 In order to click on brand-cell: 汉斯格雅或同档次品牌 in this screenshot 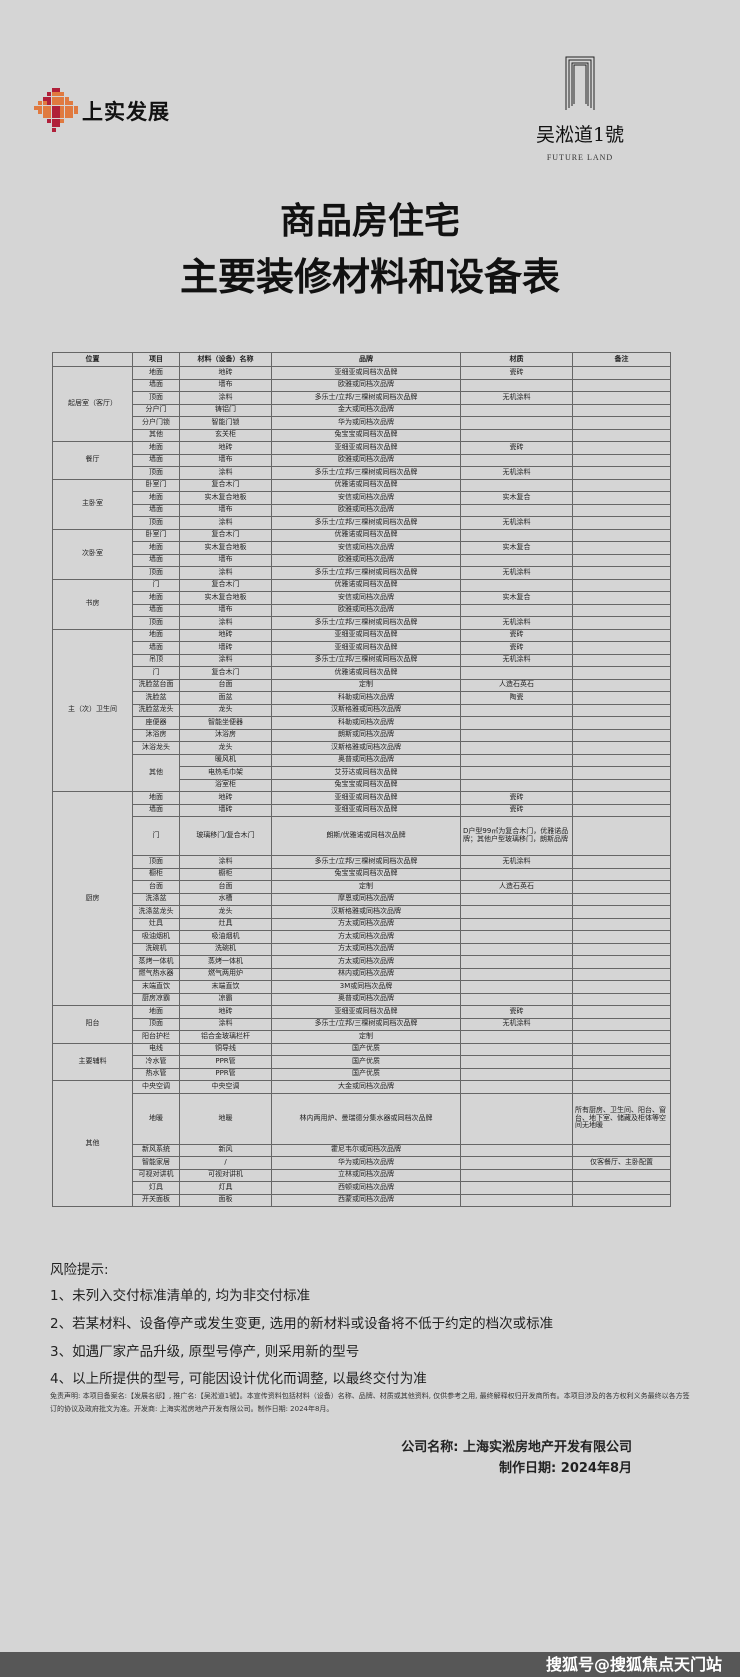, I will do `click(366, 710)`.